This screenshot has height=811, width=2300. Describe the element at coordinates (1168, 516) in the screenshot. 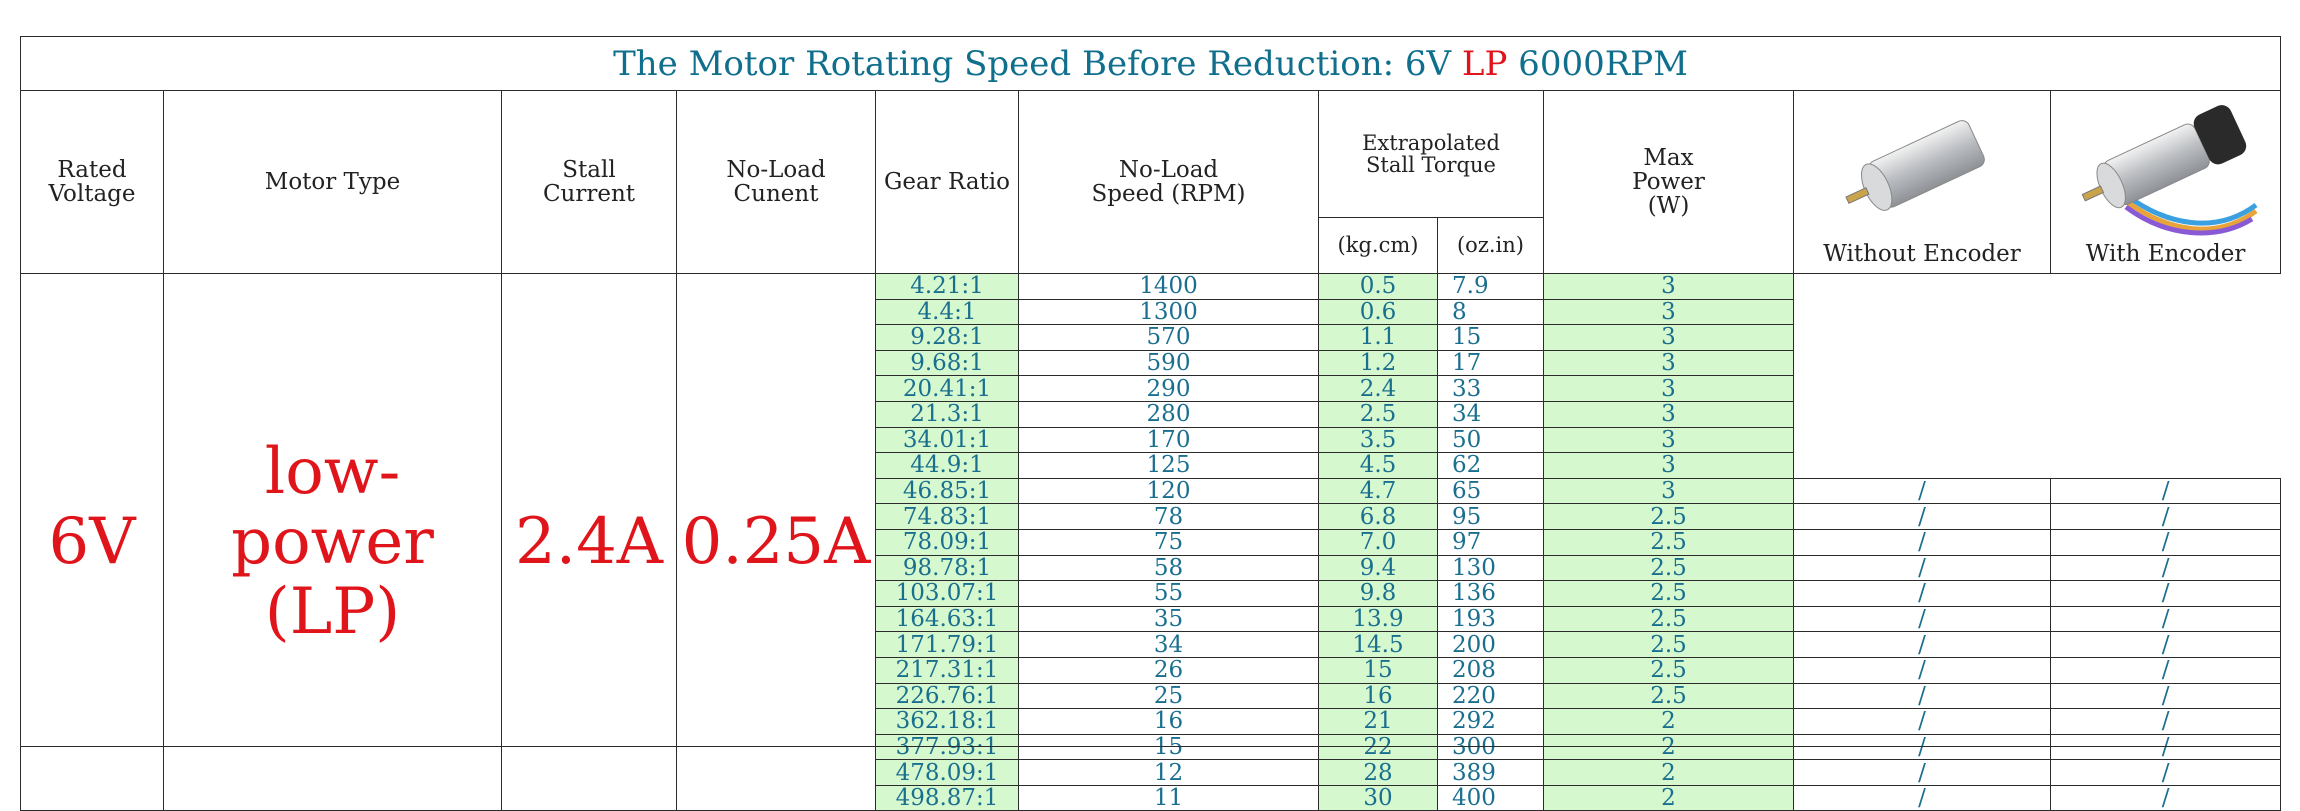

I see `no-load-speed-cell: 78` at that location.